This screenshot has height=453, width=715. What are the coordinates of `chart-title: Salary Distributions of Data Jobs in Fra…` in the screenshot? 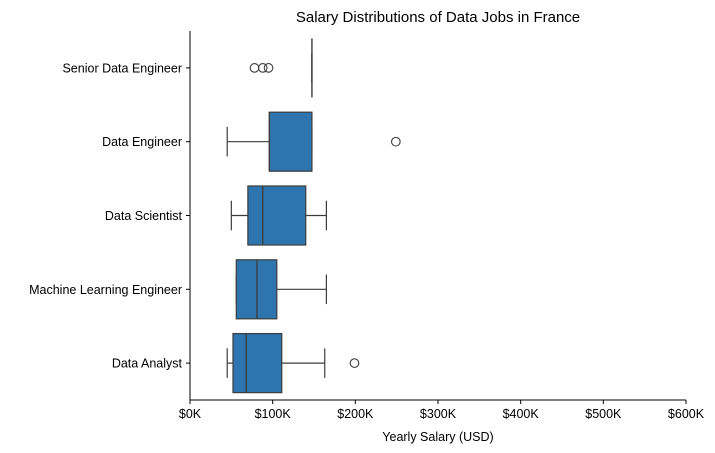 It's located at (438, 17).